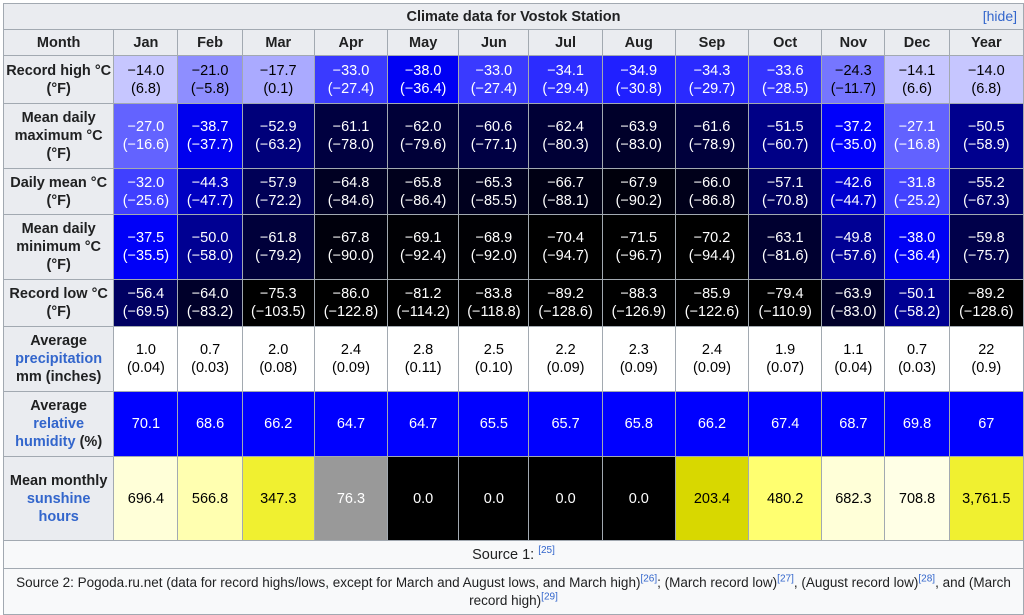 This screenshot has height=615, width=1024. I want to click on mean-min-cell-feb: −50.0 (−58.0), so click(210, 247).